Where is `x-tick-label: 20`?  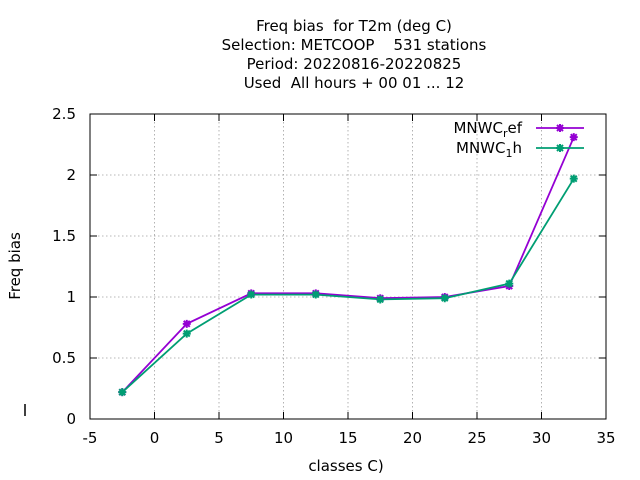 x-tick-label: 20 is located at coordinates (412, 438).